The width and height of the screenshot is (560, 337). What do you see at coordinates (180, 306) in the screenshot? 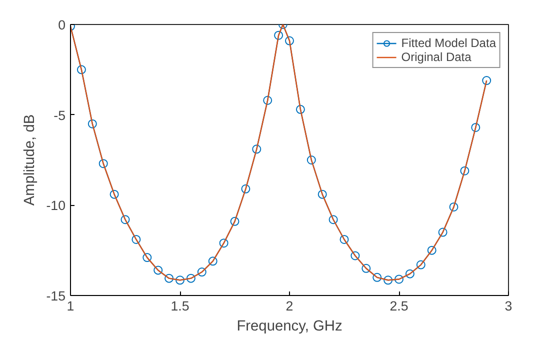
I see `x-tick-label: 1.5` at bounding box center [180, 306].